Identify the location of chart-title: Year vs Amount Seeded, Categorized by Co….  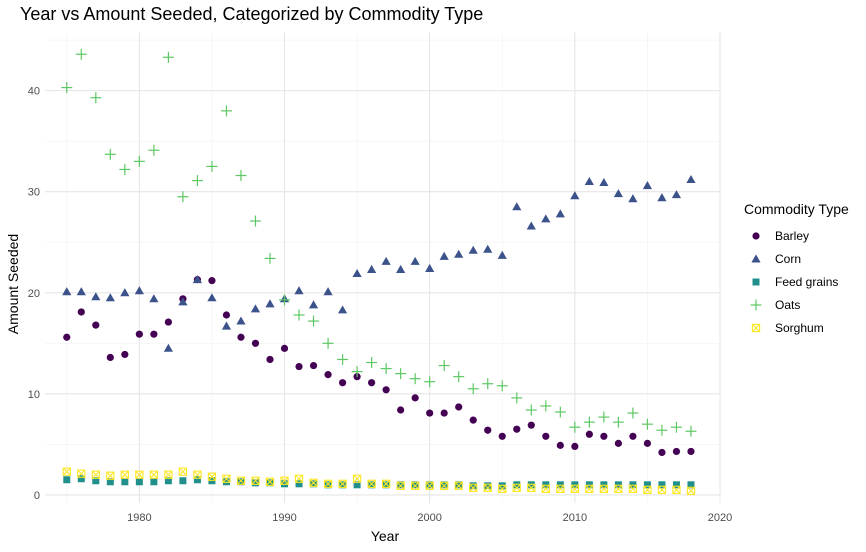
(251, 14).